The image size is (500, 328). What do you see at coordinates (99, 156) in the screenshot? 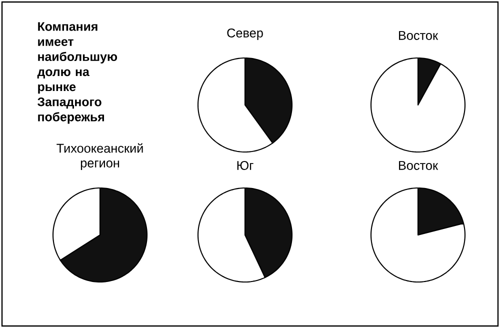
I see `chart-title: Тихоокеанский регион` at bounding box center [99, 156].